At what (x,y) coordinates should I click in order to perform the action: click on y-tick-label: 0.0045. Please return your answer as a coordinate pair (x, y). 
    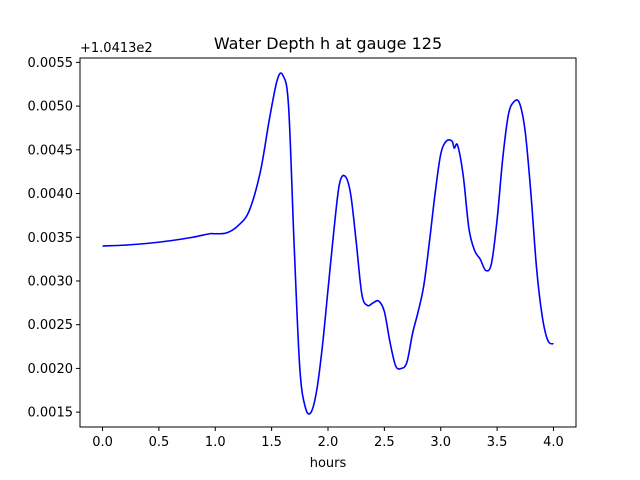
    Looking at the image, I should click on (51, 150).